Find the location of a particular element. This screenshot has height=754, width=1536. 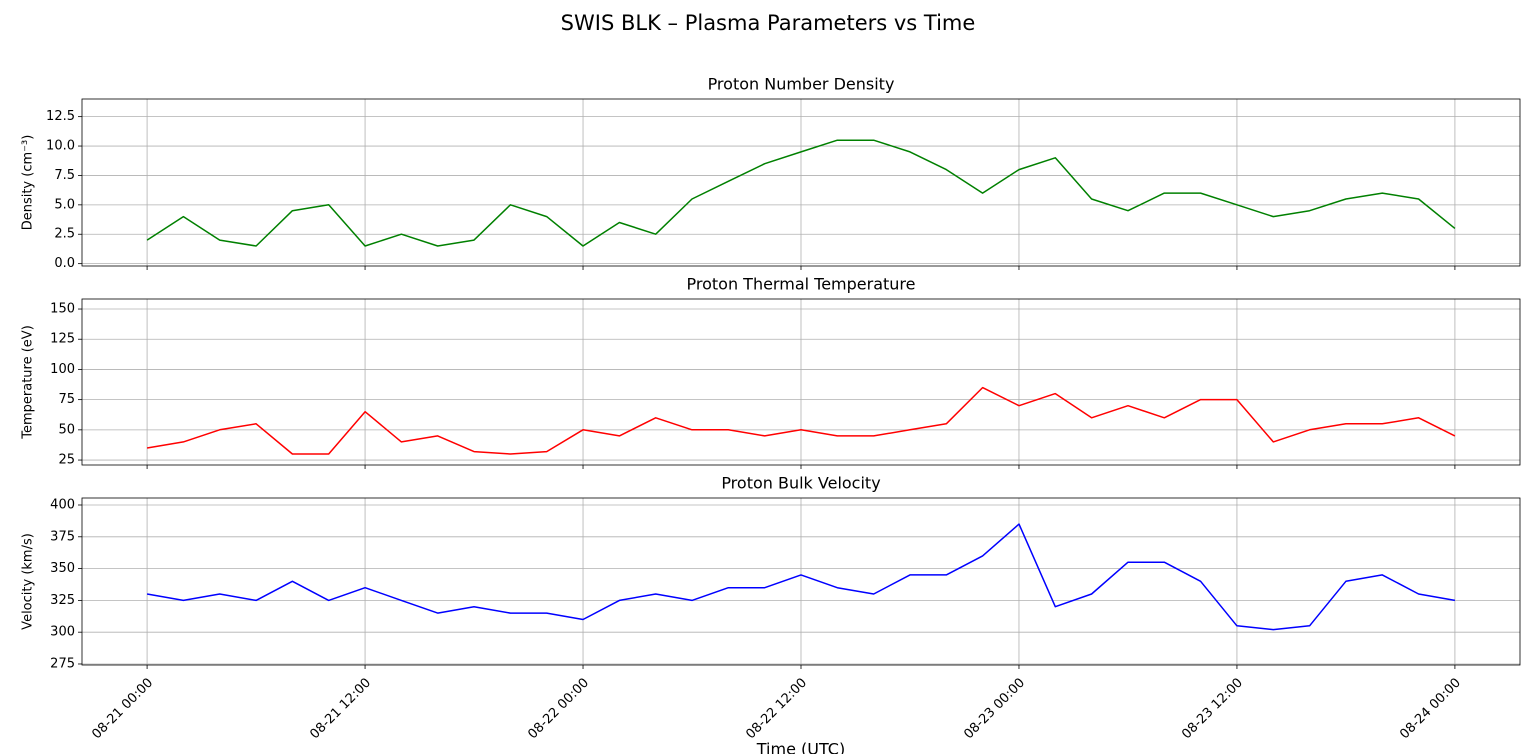

x-tick-label: 08-21 00:00 is located at coordinates (122, 708).